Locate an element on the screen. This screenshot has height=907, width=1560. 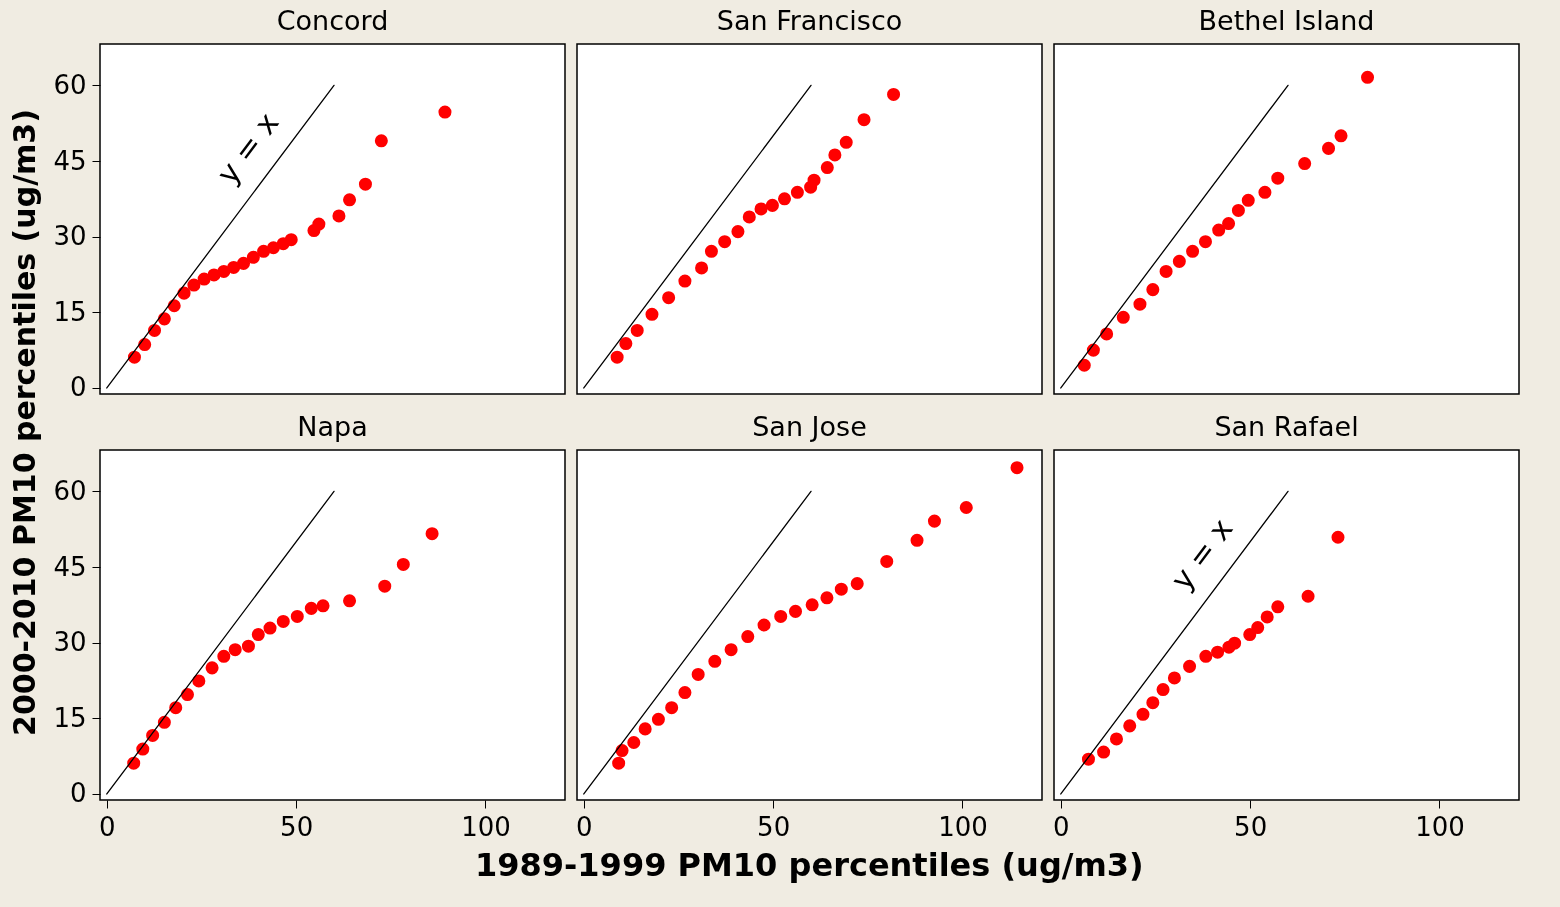
chart-title: San Rafael is located at coordinates (1286, 426).